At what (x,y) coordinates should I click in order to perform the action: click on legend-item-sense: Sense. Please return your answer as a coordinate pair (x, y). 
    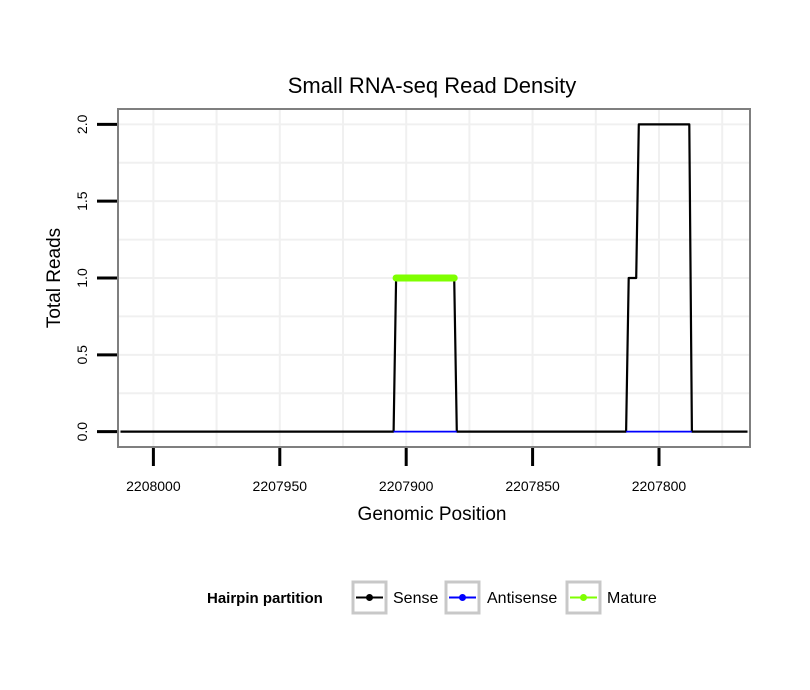
    Looking at the image, I should click on (394, 597).